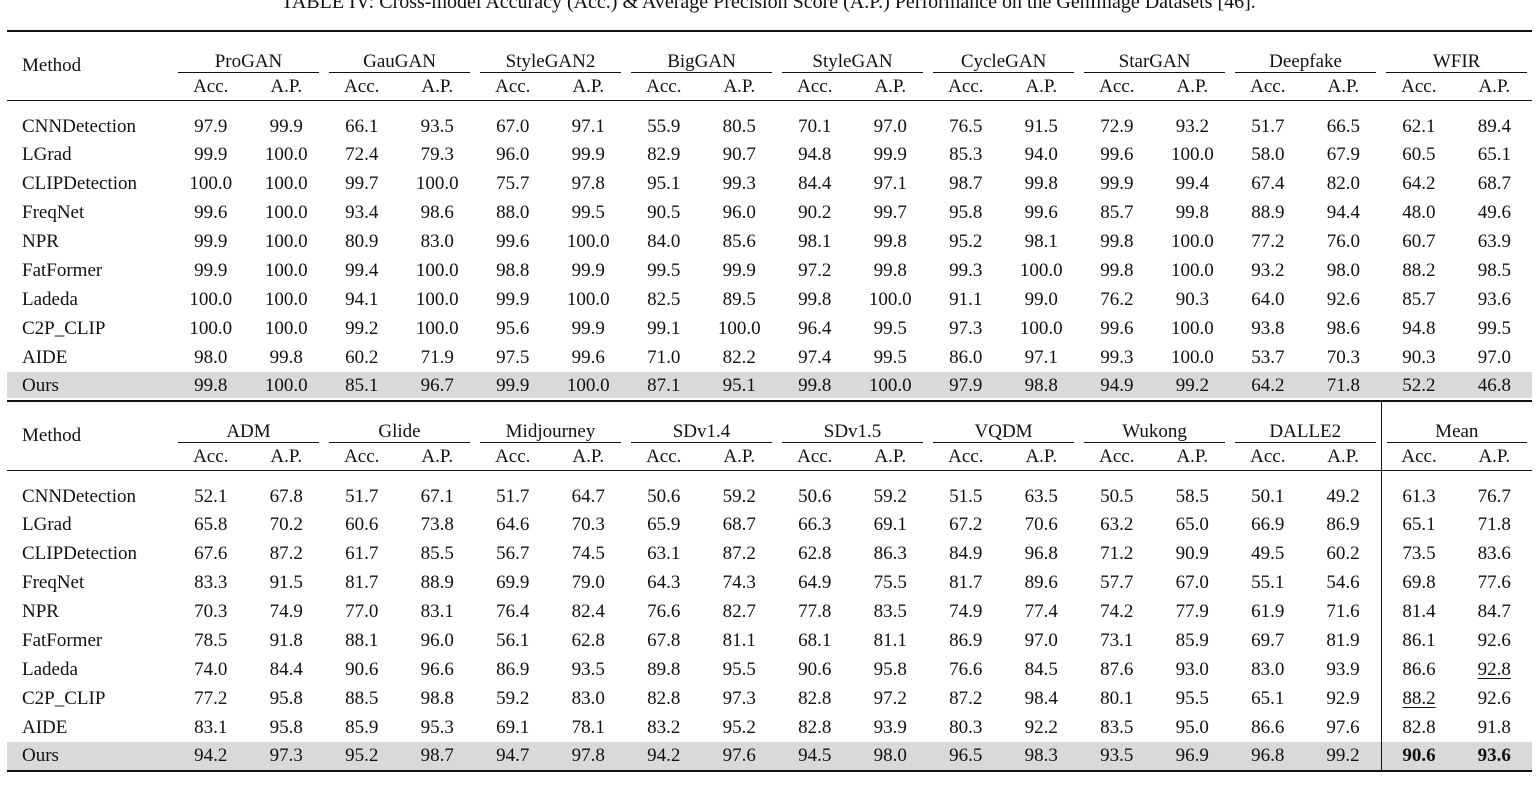  I want to click on method-name: AIDE, so click(45, 727).